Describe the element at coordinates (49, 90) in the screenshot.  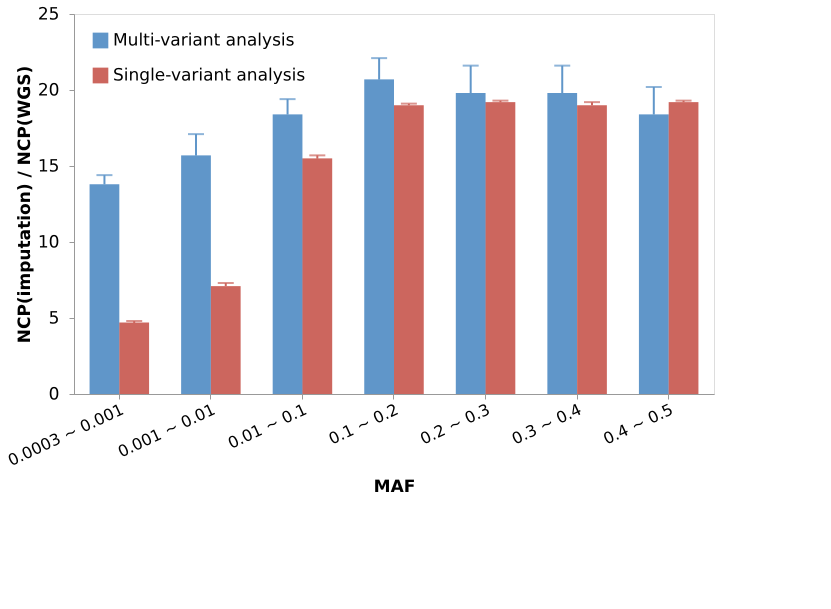
I see `y-tick-label: 20` at that location.